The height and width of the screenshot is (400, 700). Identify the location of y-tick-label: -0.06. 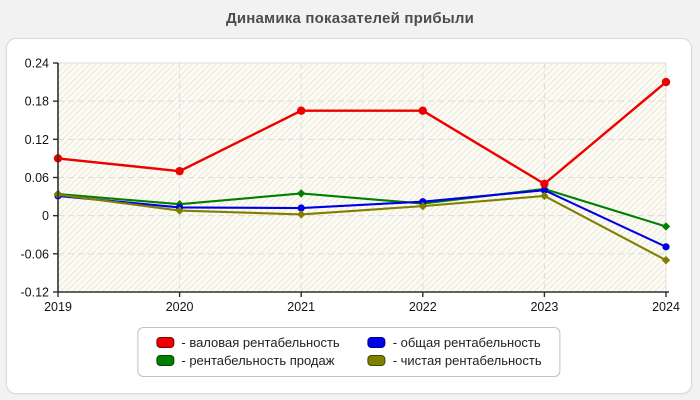
(35, 254).